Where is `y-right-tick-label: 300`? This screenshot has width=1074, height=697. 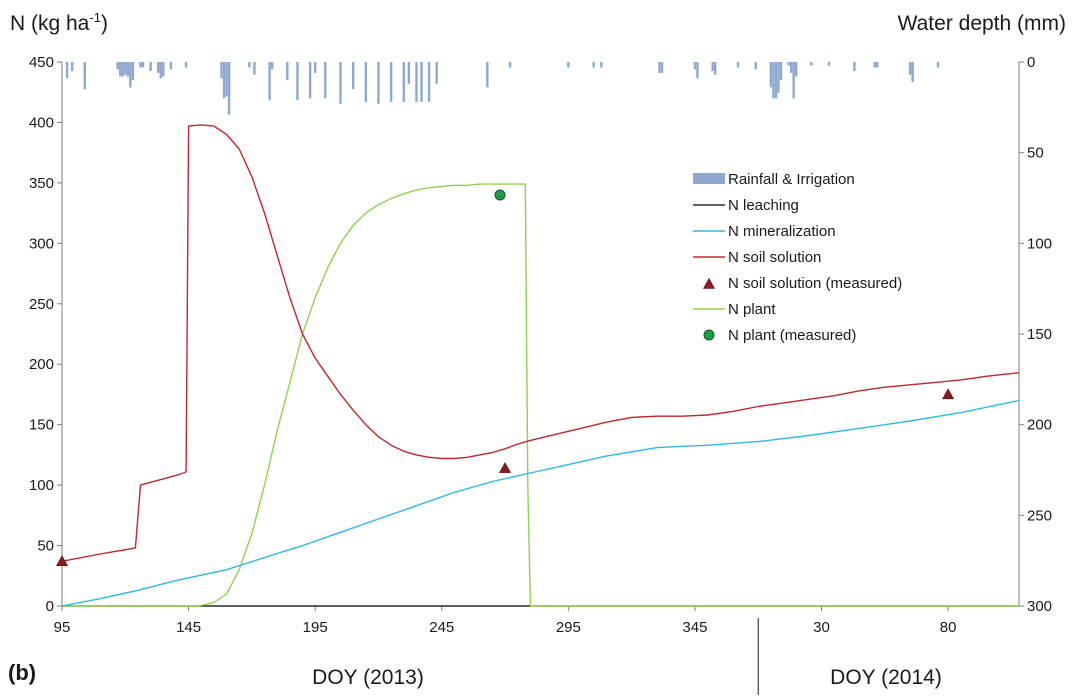
y-right-tick-label: 300 is located at coordinates (1039, 606).